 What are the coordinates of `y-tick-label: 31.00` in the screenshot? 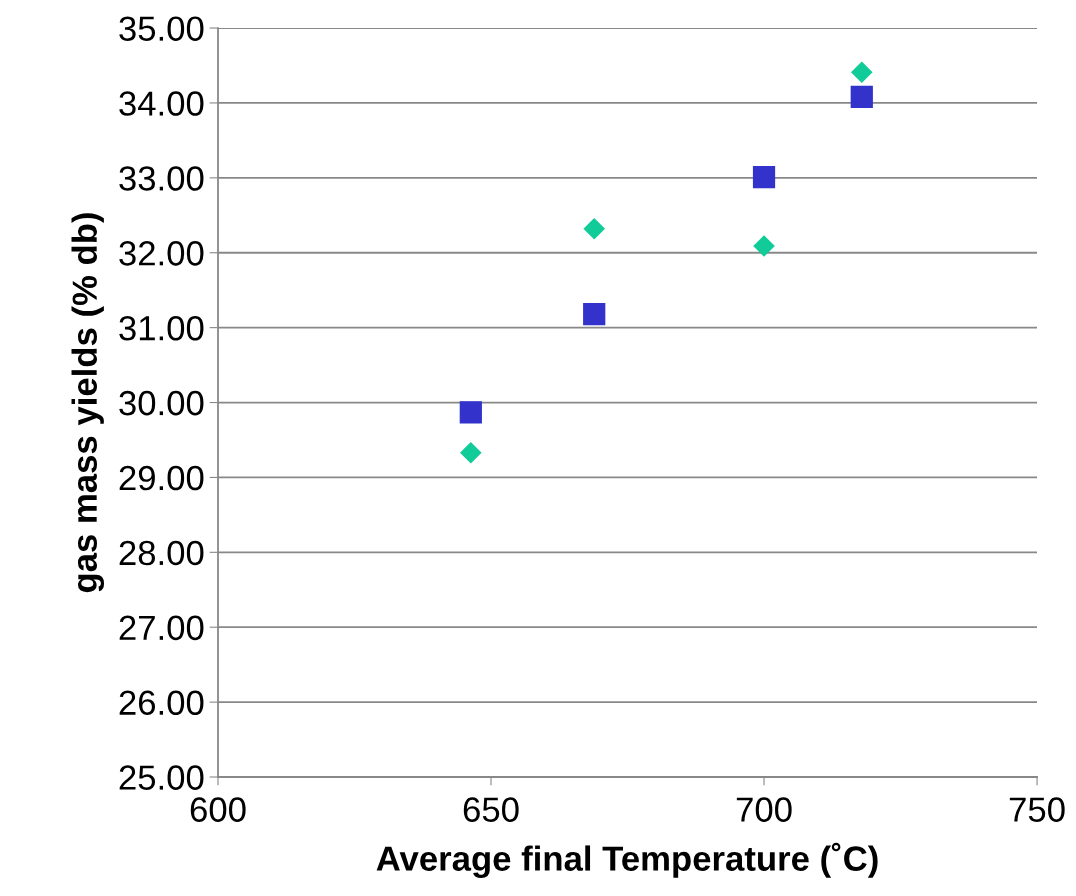 It's located at (161, 328).